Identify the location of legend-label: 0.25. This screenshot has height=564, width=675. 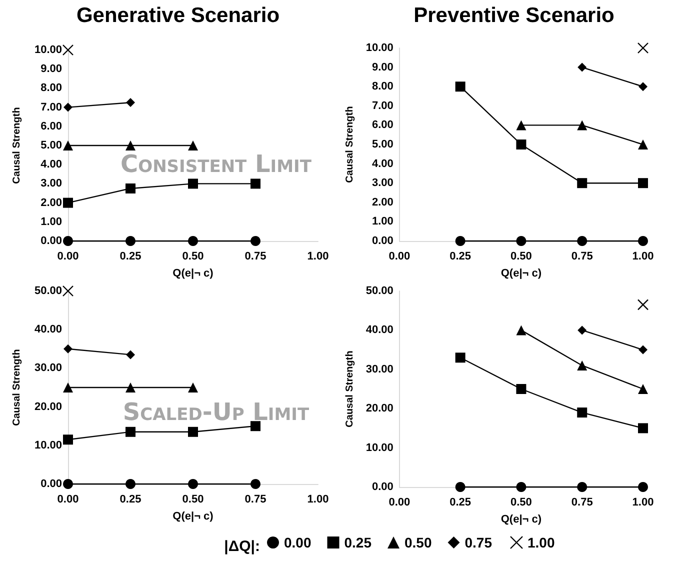
(358, 542).